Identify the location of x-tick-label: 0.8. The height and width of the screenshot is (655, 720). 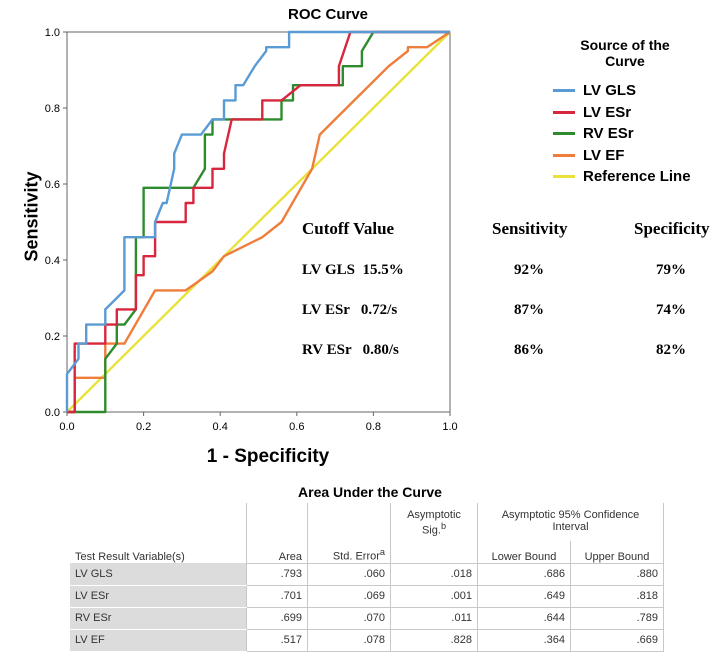
(373, 427).